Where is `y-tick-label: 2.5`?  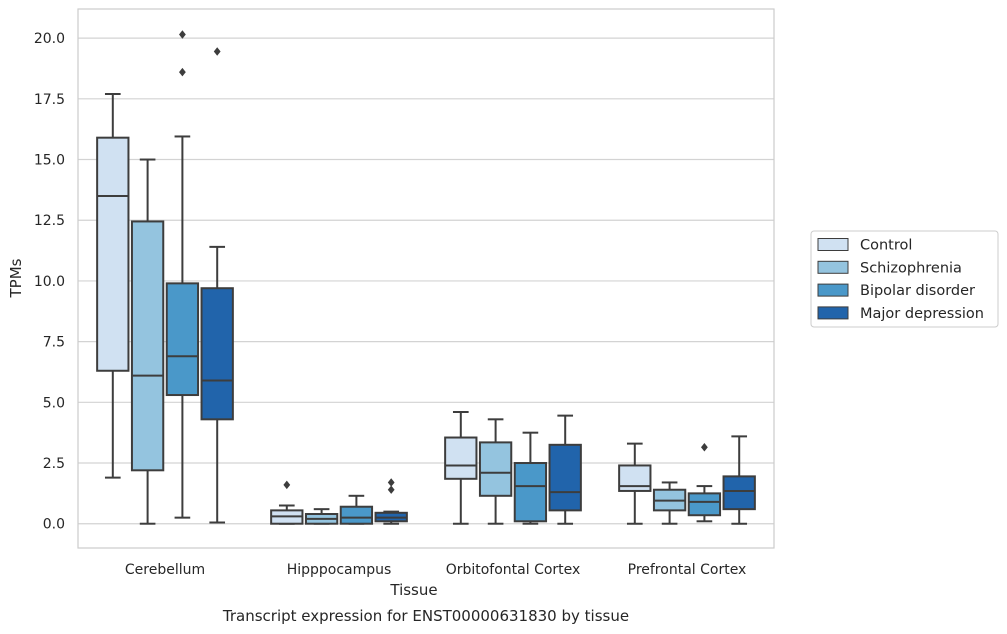 y-tick-label: 2.5 is located at coordinates (54, 464).